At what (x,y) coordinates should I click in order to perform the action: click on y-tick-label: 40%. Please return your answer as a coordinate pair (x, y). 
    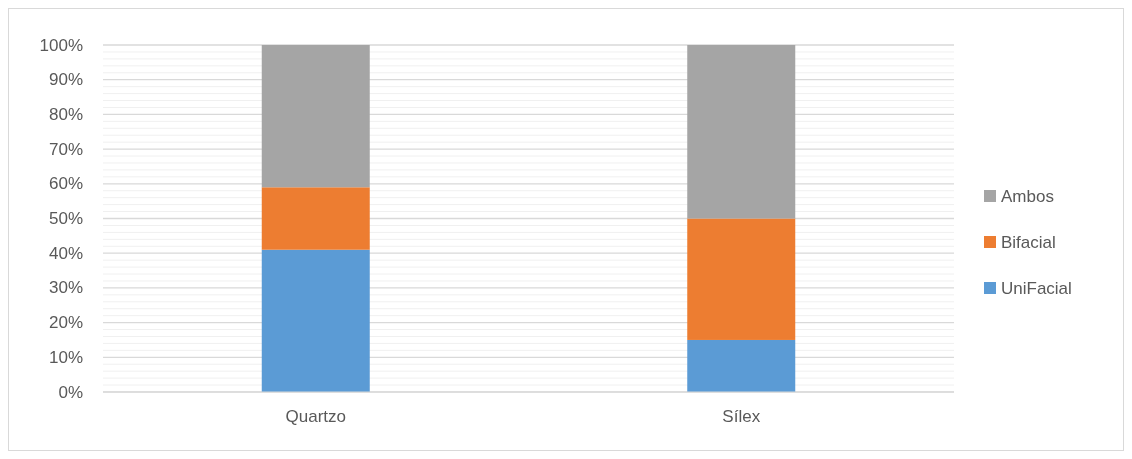
    Looking at the image, I should click on (65, 253).